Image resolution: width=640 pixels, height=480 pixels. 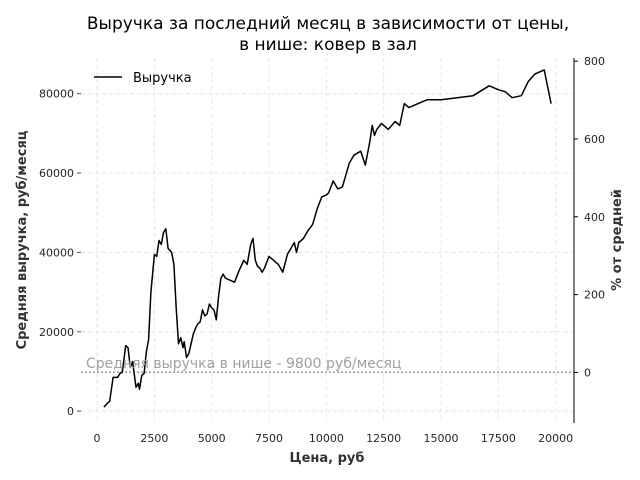 What do you see at coordinates (56, 94) in the screenshot?
I see `y-tick-label: 80000` at bounding box center [56, 94].